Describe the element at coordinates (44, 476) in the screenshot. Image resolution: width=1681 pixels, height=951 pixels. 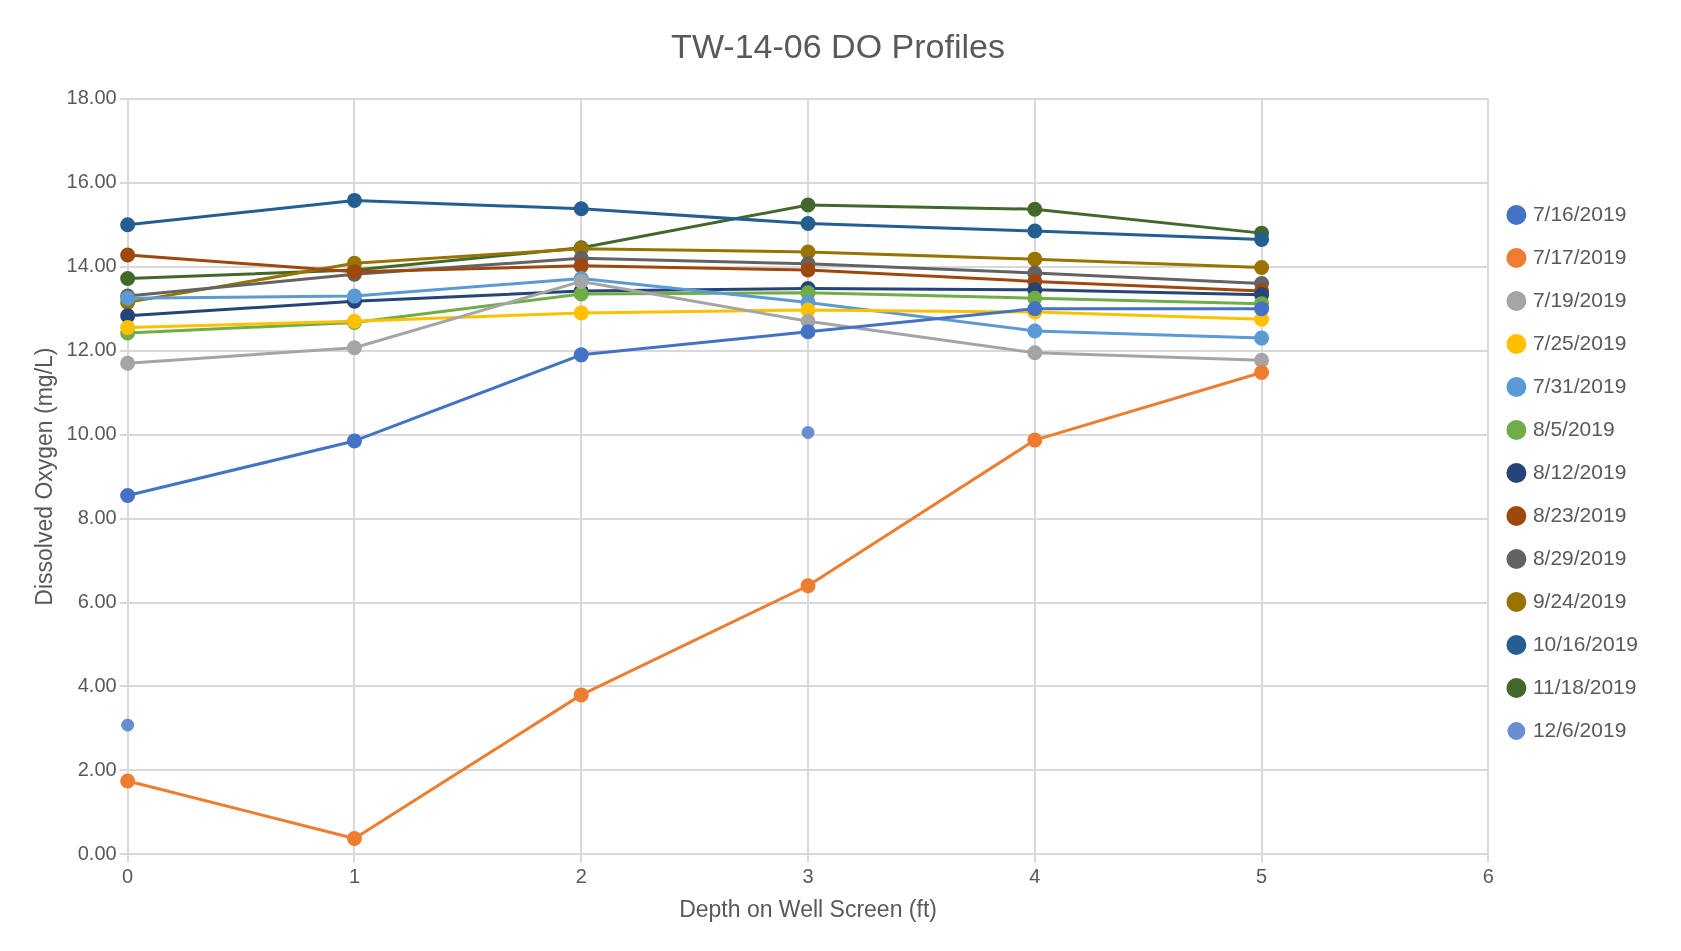
I see `y-axis-title: Dissolved Oxygen (mg/L)` at that location.